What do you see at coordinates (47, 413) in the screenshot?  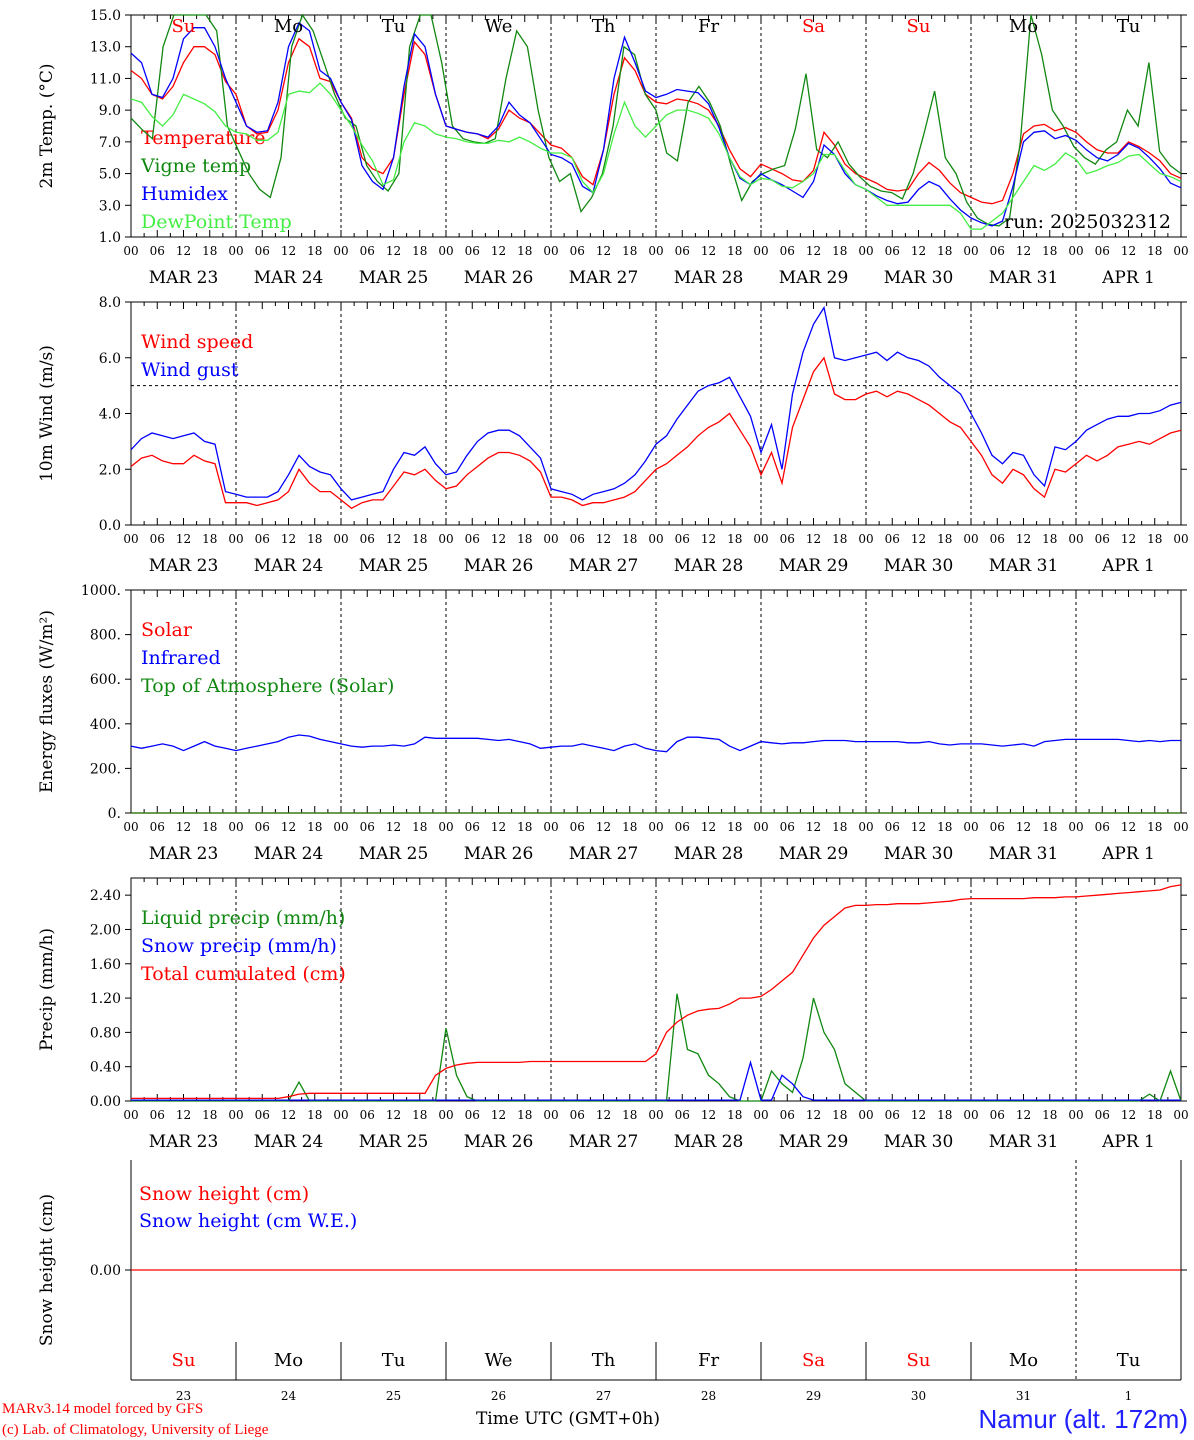 I see `y-axis-label: 10m Wind (m/s)` at bounding box center [47, 413].